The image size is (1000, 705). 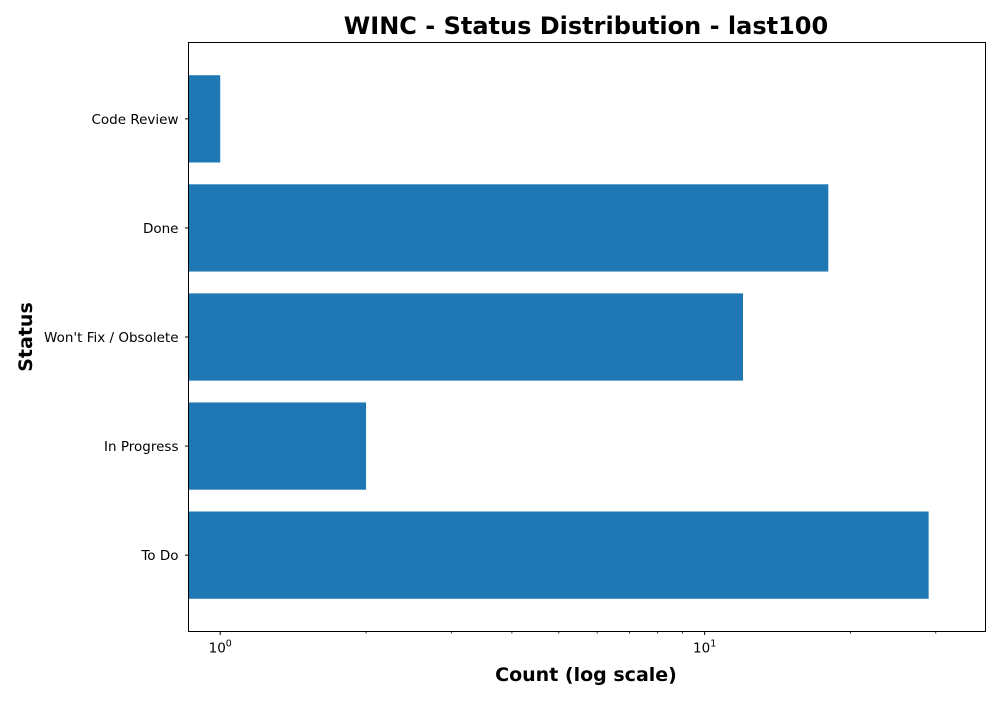 What do you see at coordinates (277, 446) in the screenshot?
I see `bar-in-progress` at bounding box center [277, 446].